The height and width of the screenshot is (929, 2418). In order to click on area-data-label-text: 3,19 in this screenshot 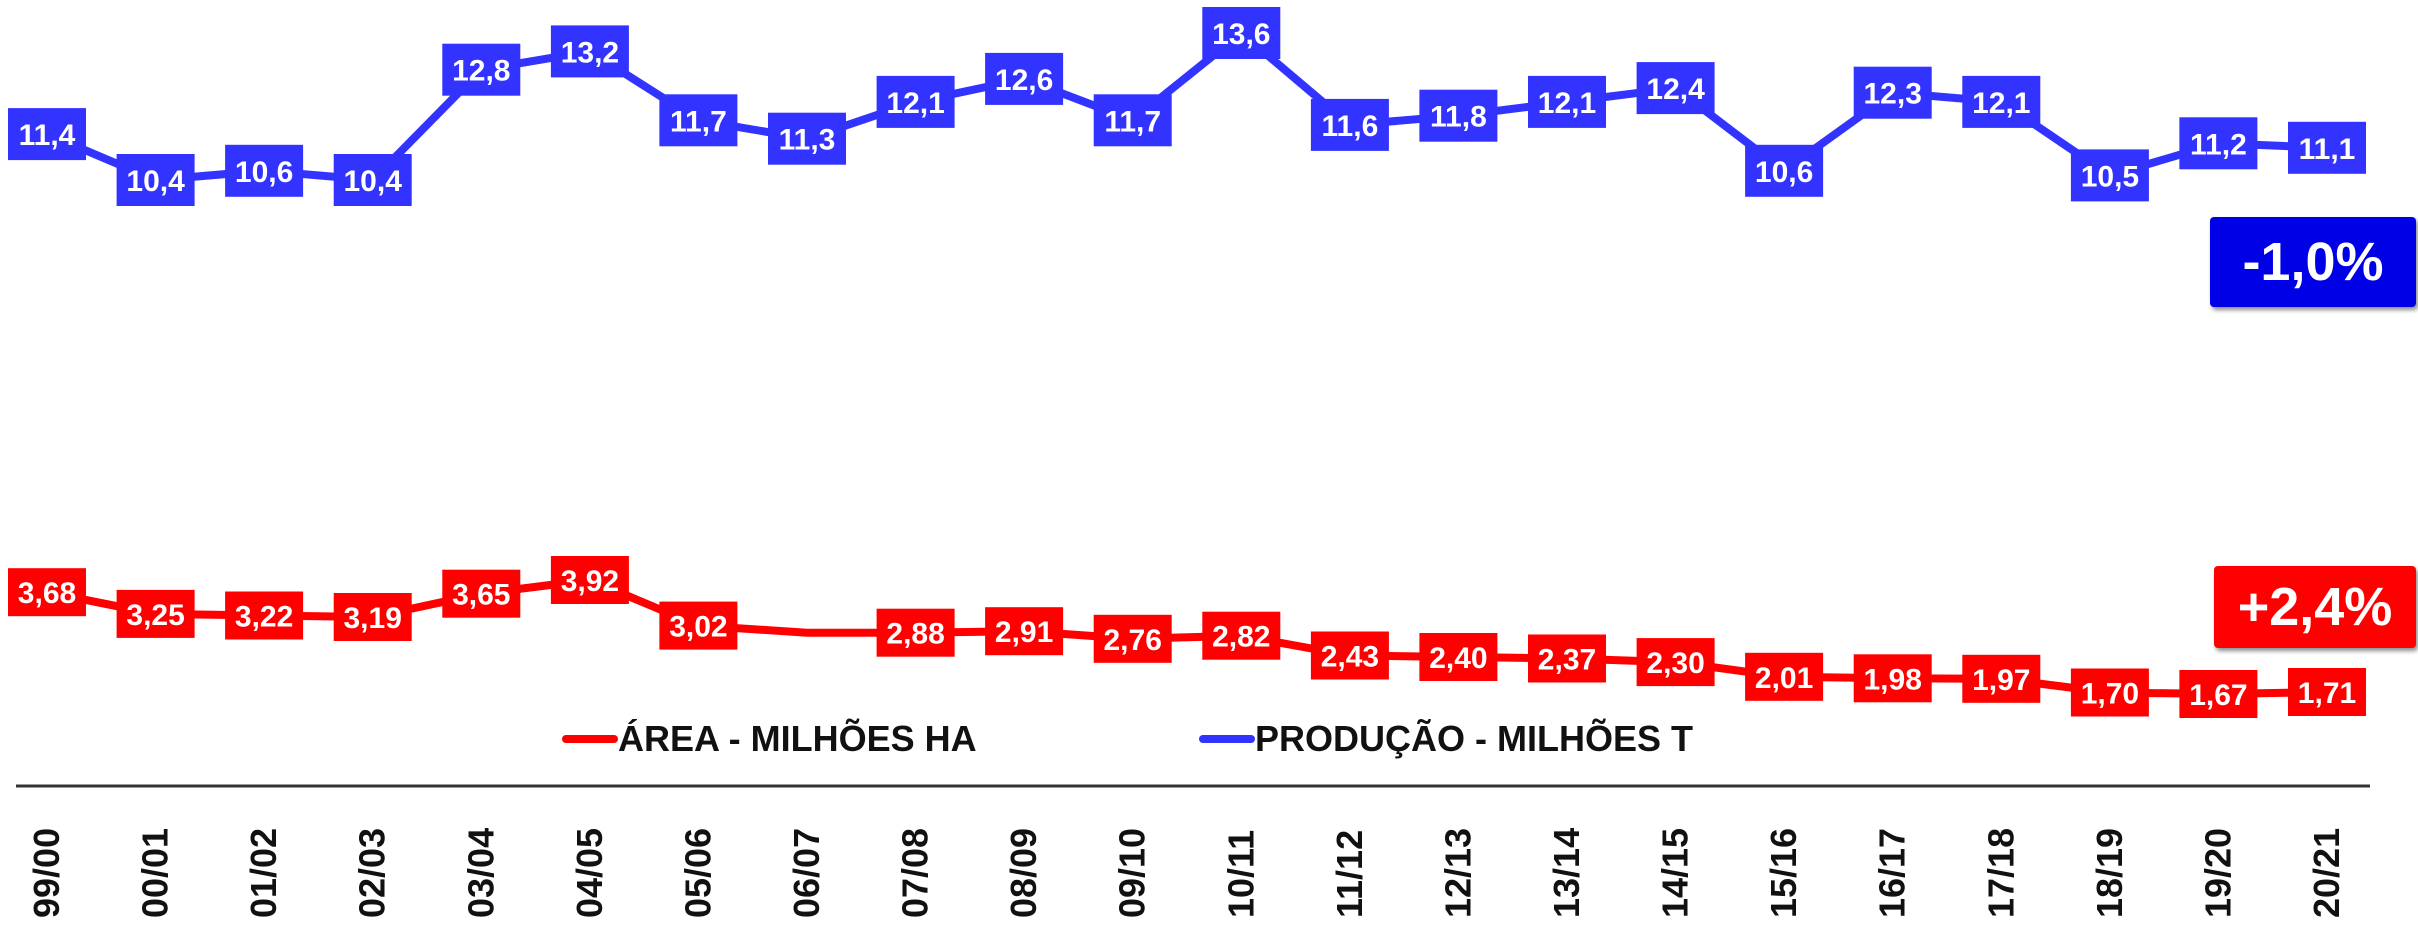, I will do `click(373, 618)`.